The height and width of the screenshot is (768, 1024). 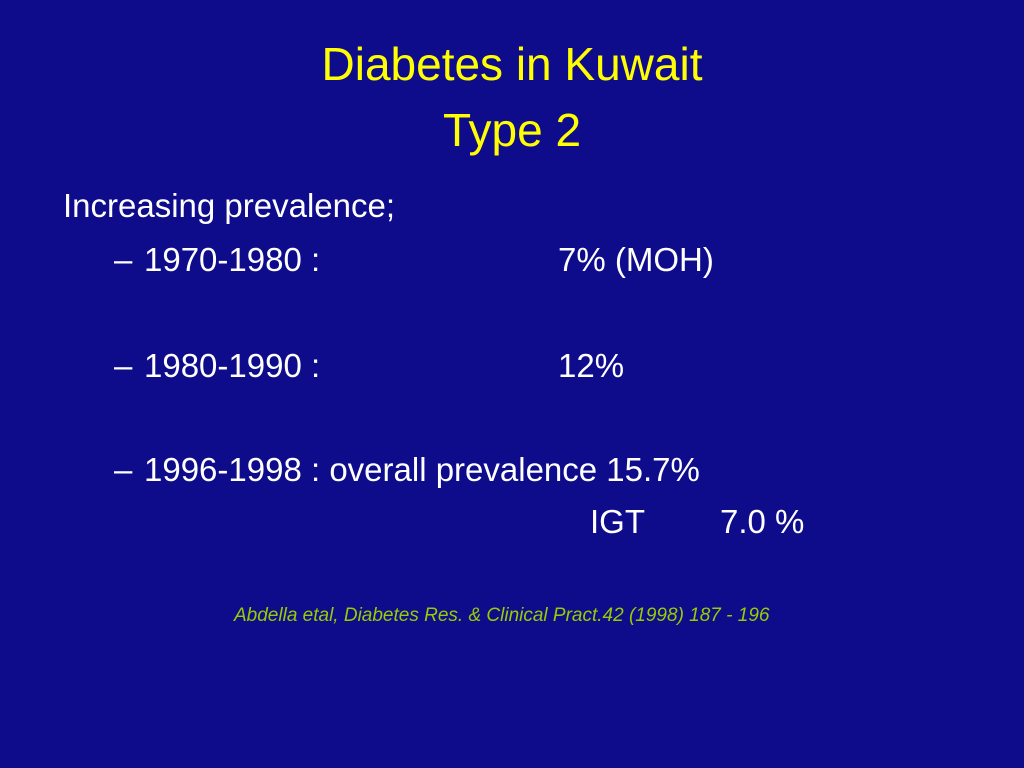 What do you see at coordinates (229, 205) in the screenshot?
I see `lead-text: Increasing prevalence;` at bounding box center [229, 205].